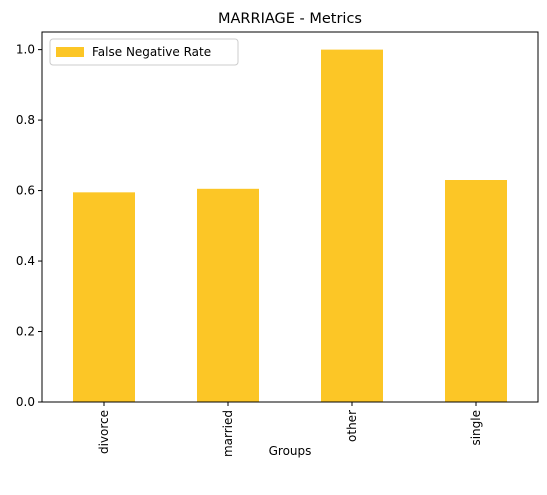 Image resolution: width=547 pixels, height=495 pixels. I want to click on legend-label: False Negative Rate, so click(151, 52).